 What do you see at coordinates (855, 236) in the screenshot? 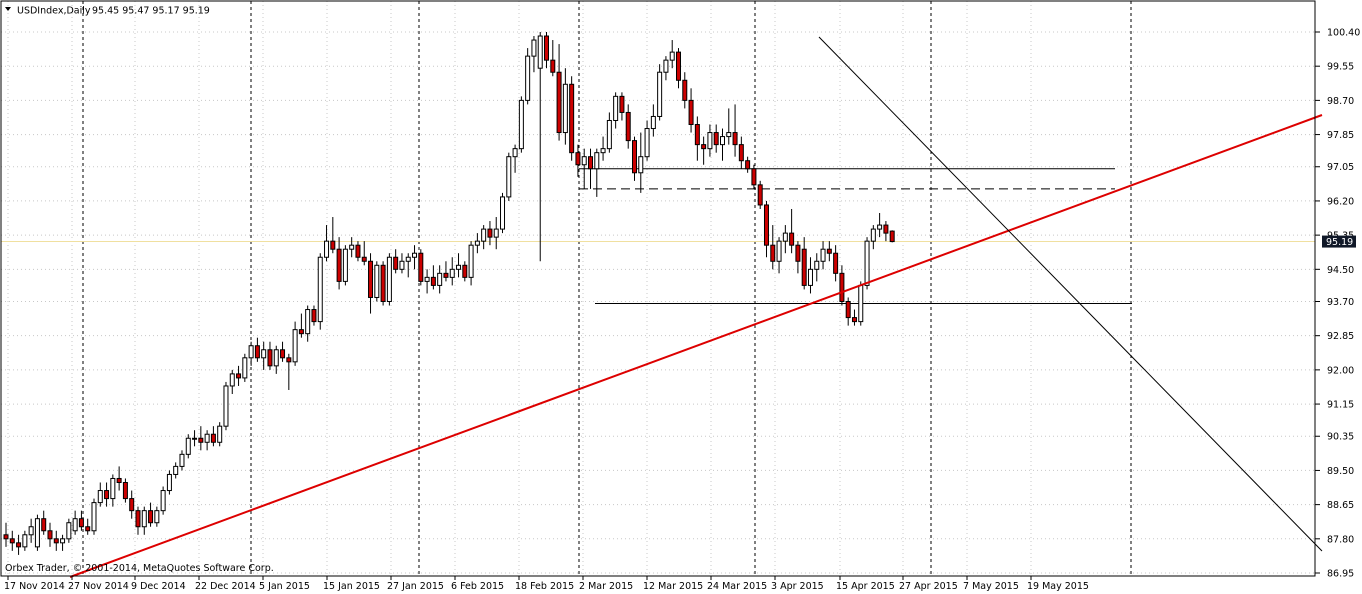
I see `horizontal-lines` at bounding box center [855, 236].